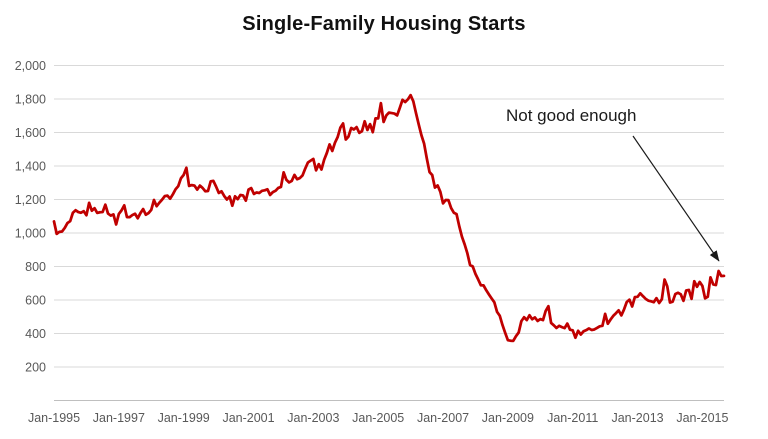 The image size is (768, 439). I want to click on svg-text: 1,600, so click(30, 133).